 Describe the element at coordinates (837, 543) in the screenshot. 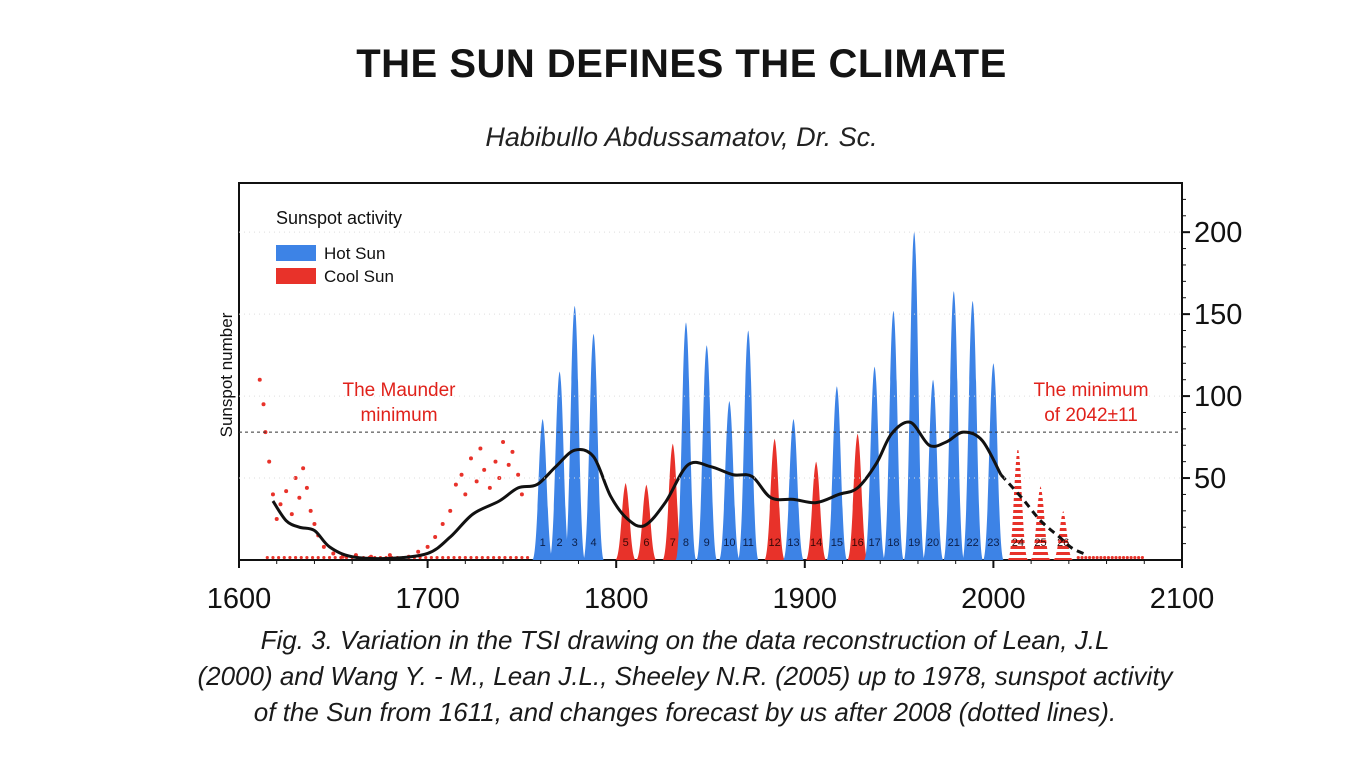

I see `cycle-label-15: 15` at that location.